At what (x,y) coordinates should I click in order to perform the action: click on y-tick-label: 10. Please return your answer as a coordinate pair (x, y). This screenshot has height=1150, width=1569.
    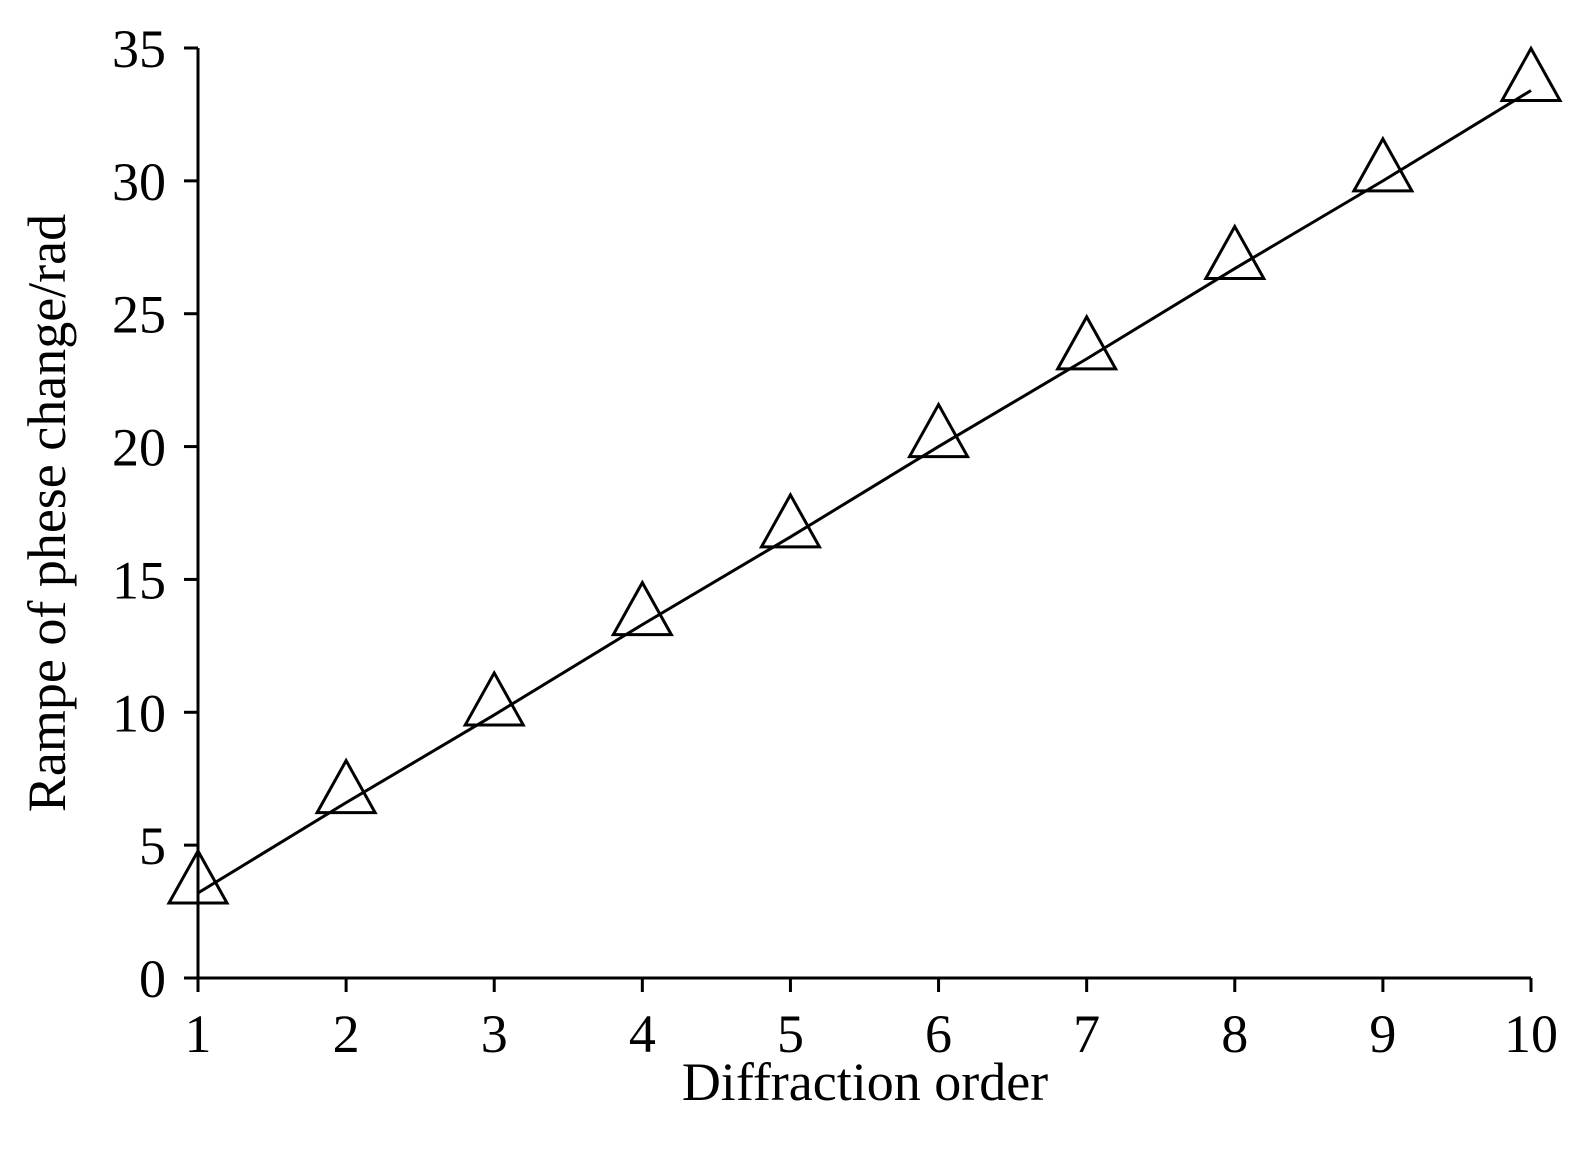
    Looking at the image, I should click on (139, 713).